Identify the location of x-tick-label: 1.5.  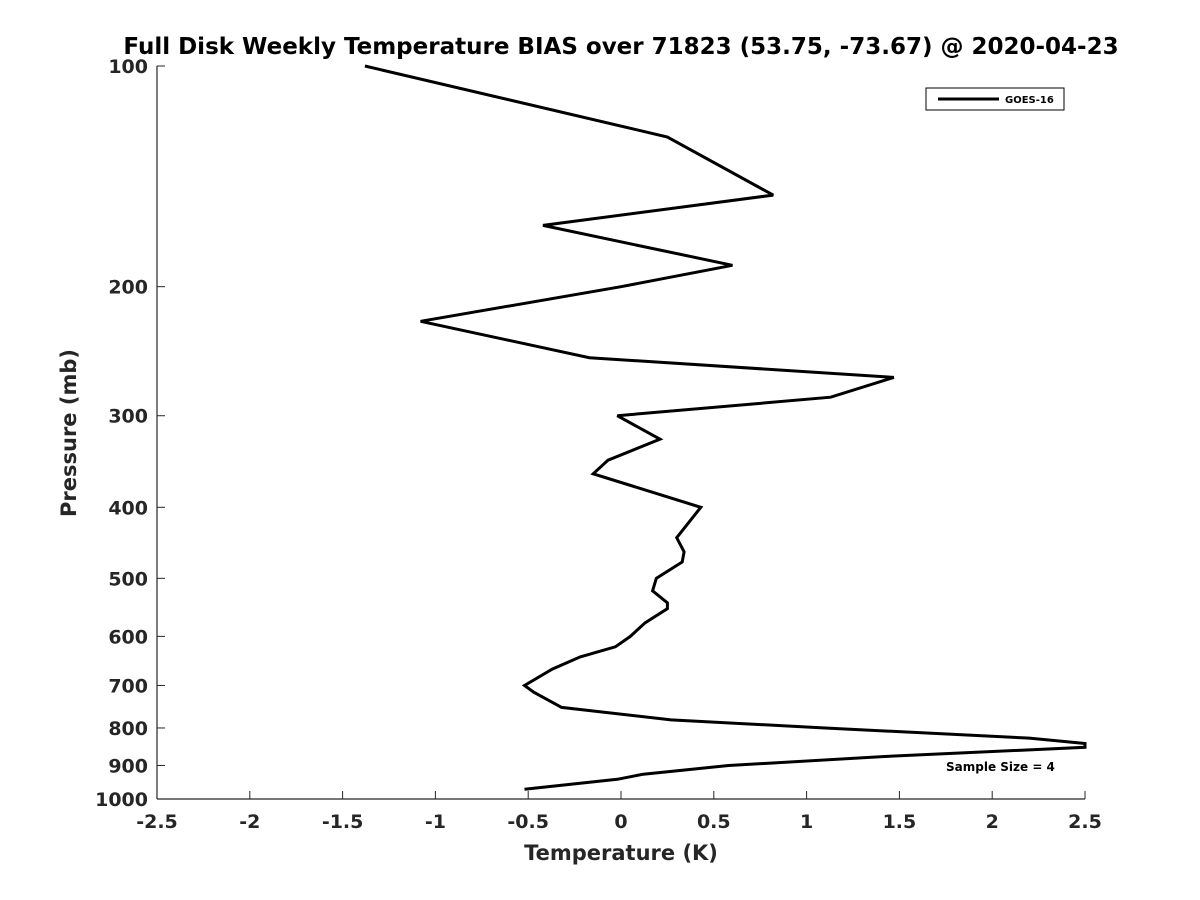
(900, 822).